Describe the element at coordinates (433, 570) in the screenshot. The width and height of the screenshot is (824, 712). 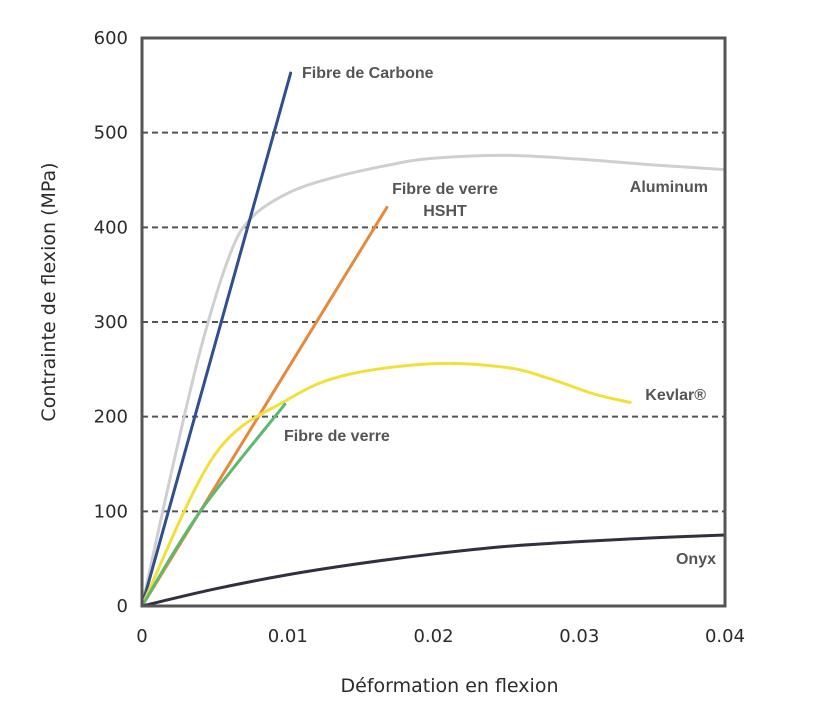
I see `series-line-onyx` at that location.